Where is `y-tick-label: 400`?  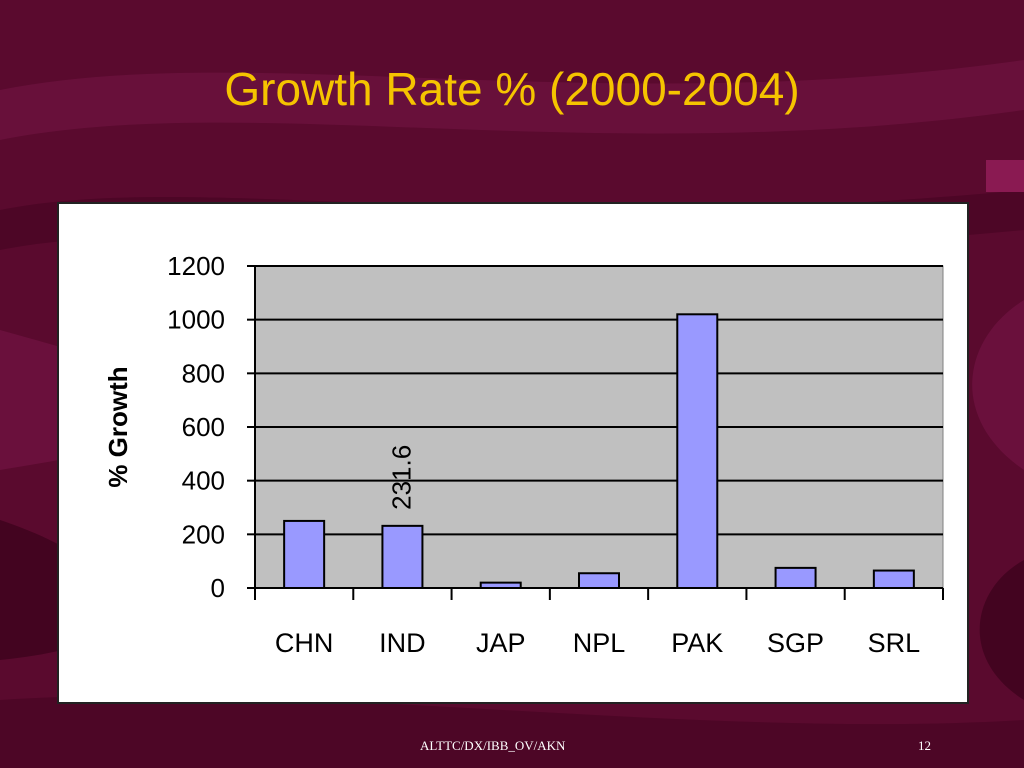 y-tick-label: 400 is located at coordinates (203, 481).